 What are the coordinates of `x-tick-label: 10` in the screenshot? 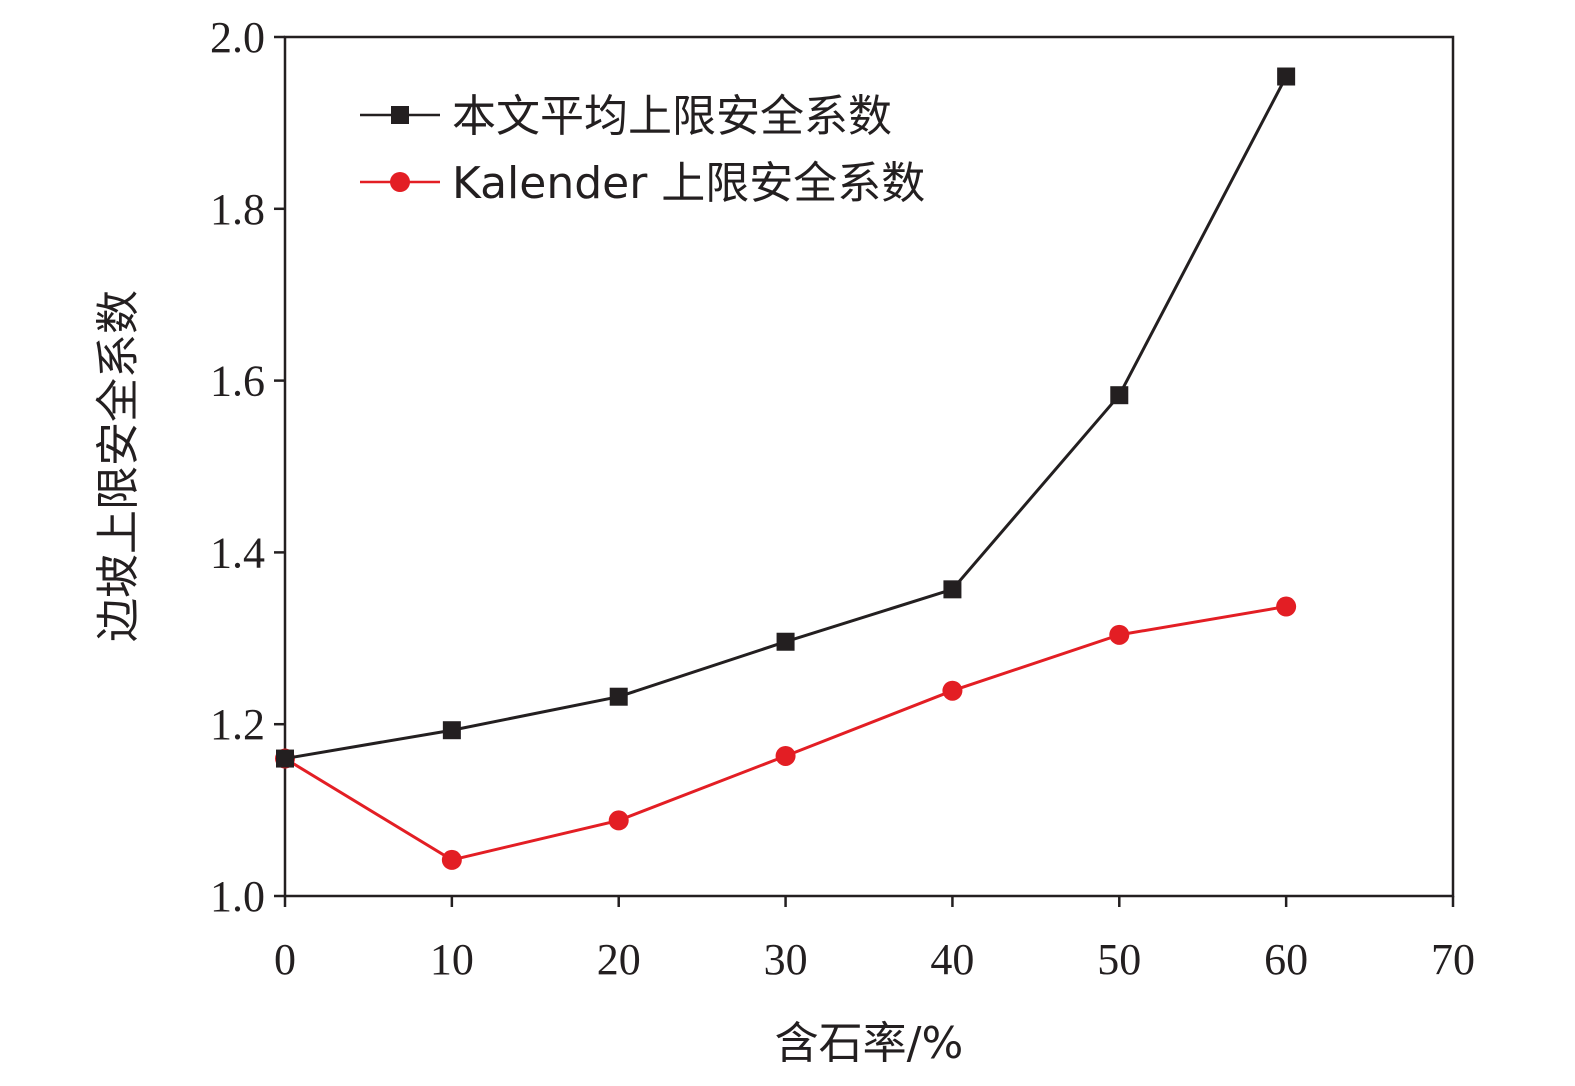 It's located at (452, 959).